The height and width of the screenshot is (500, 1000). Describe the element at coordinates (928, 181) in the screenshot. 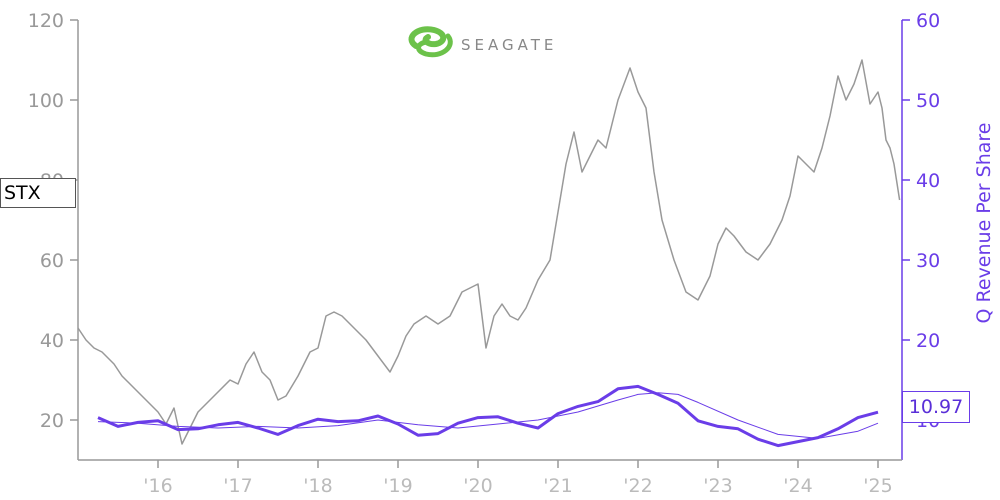

I see `right-tick-label: 40` at that location.